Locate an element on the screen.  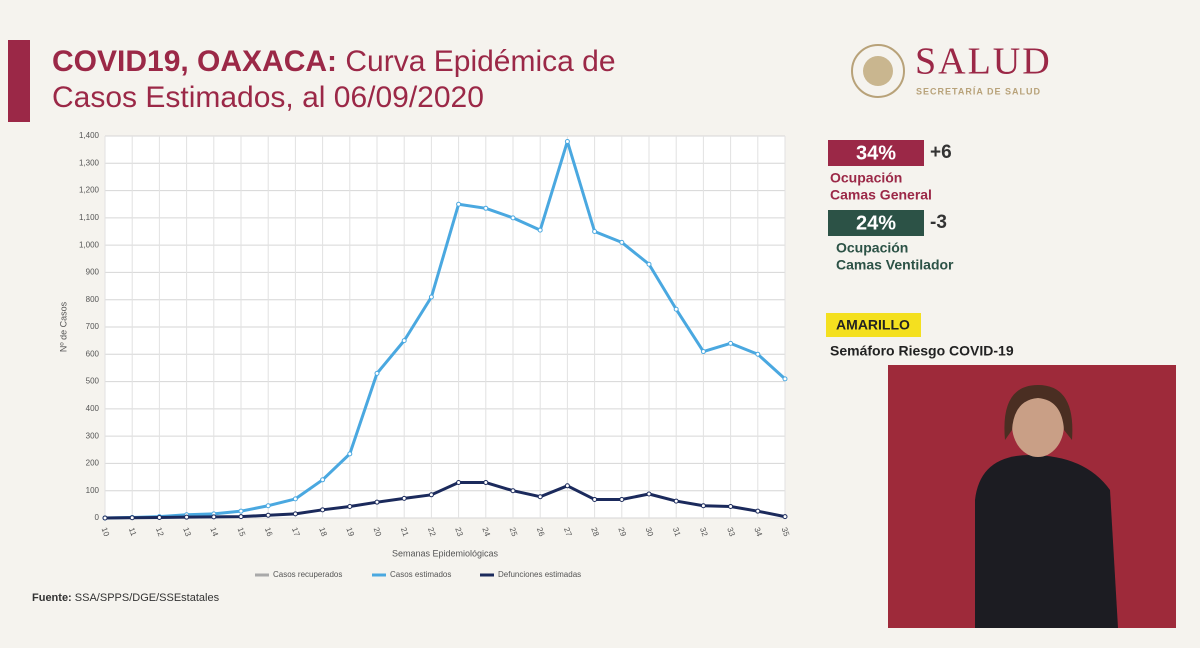
indicator-value: 24% is located at coordinates (876, 223).